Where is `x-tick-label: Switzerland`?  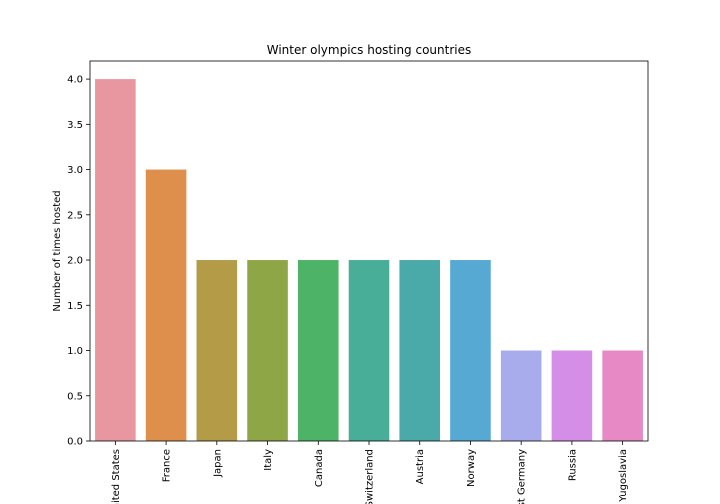
x-tick-label: Switzerland is located at coordinates (370, 476).